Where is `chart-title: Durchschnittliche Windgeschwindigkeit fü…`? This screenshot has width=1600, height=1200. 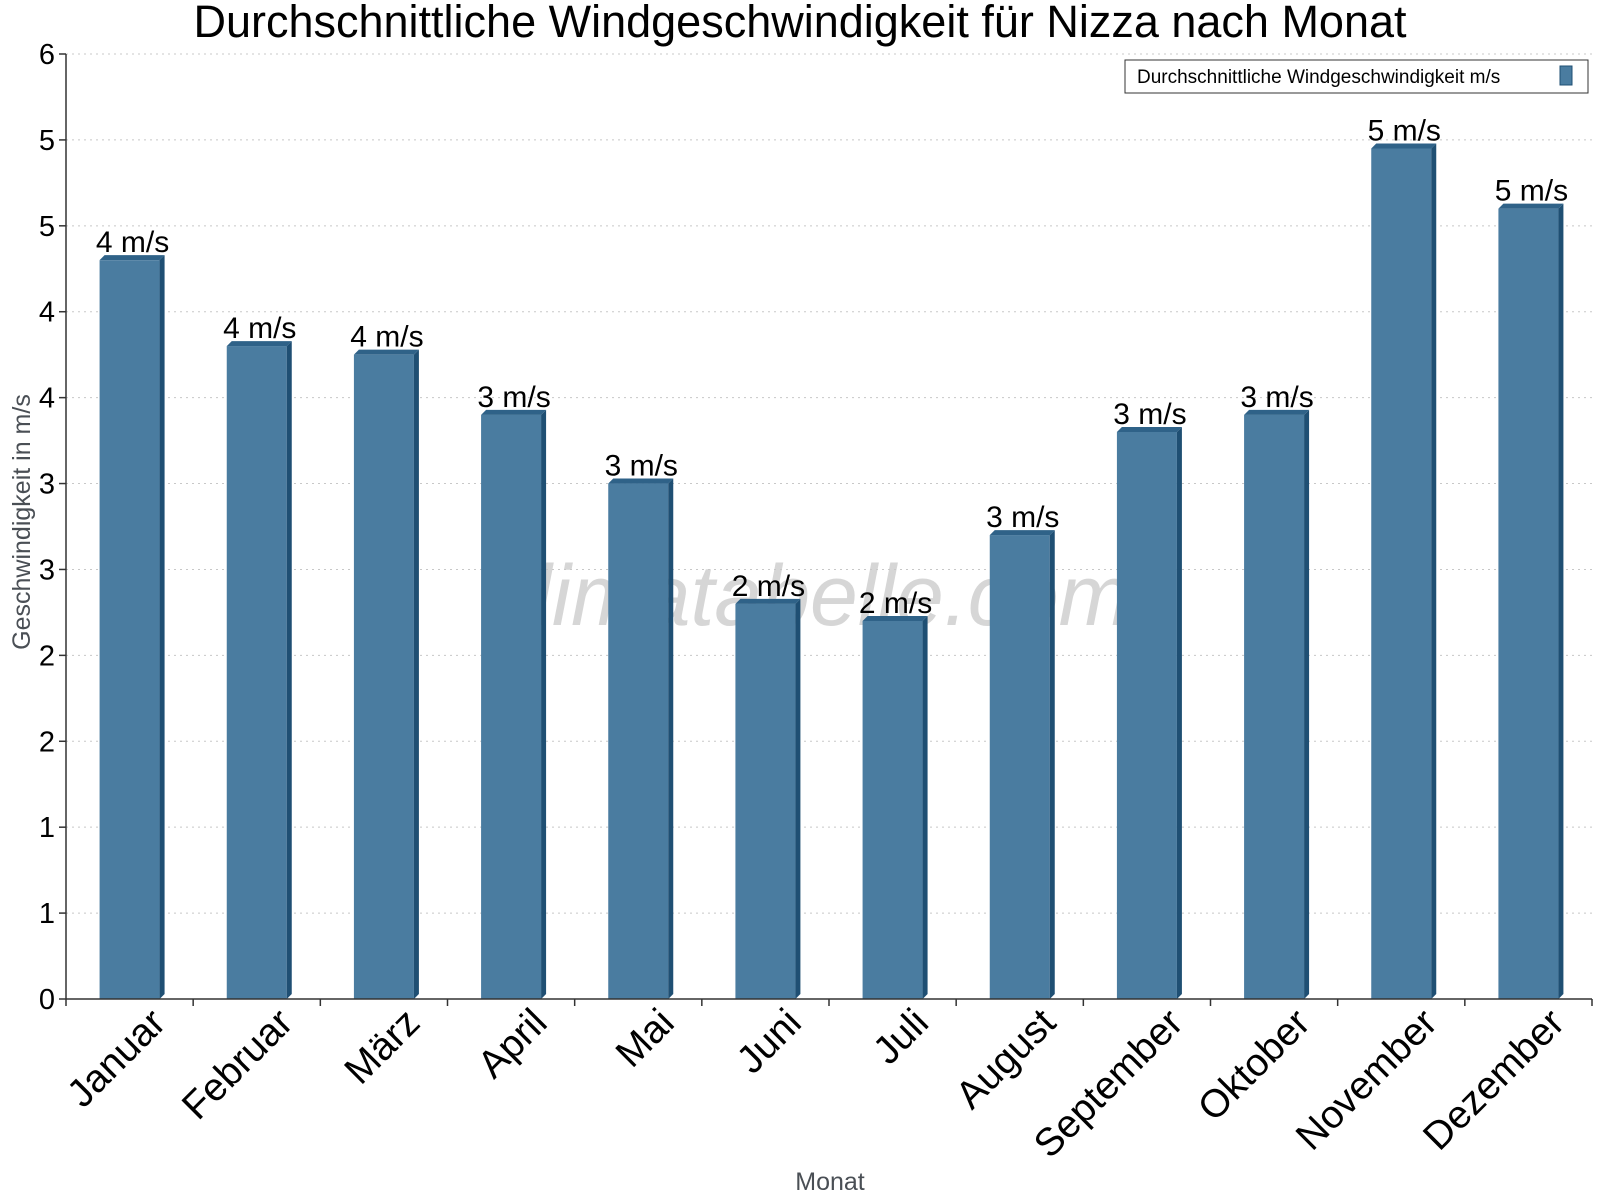 chart-title: Durchschnittliche Windgeschwindigkeit fü… is located at coordinates (800, 23).